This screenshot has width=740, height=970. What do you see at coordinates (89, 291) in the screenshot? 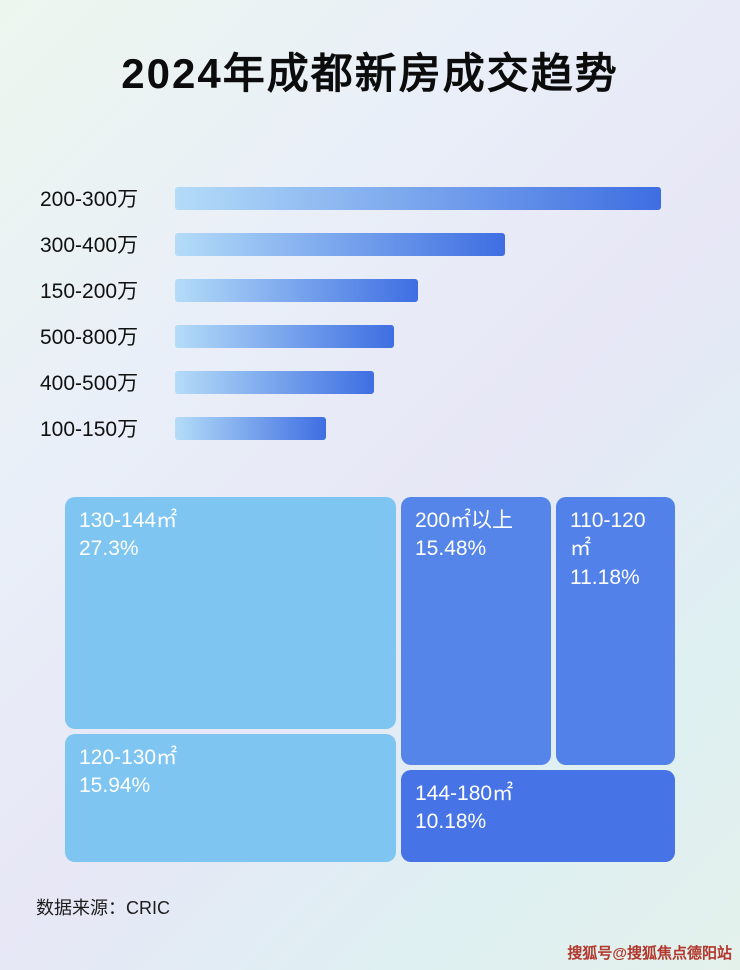
I see `bar-category-label: 150-200万` at bounding box center [89, 291].